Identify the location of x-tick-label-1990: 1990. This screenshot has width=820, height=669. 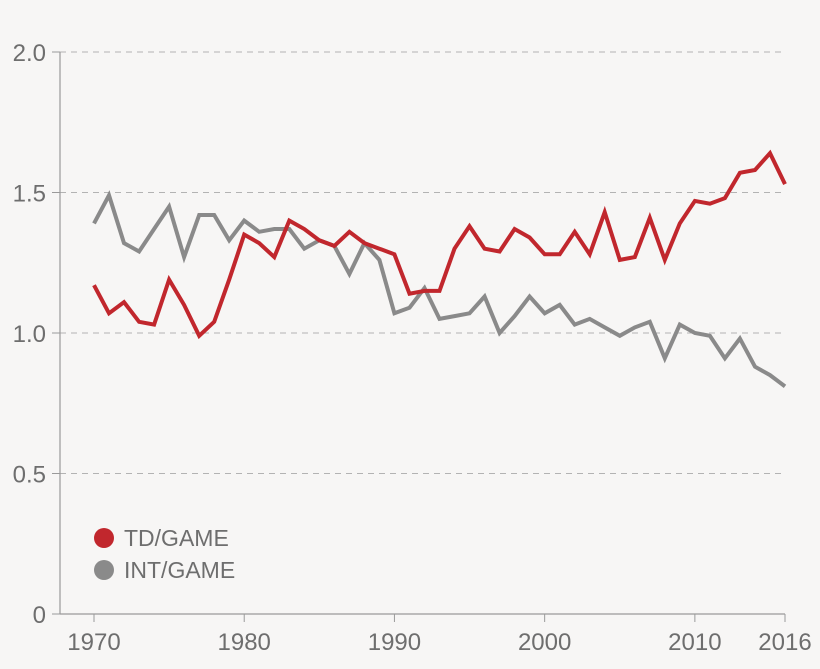
(394, 642).